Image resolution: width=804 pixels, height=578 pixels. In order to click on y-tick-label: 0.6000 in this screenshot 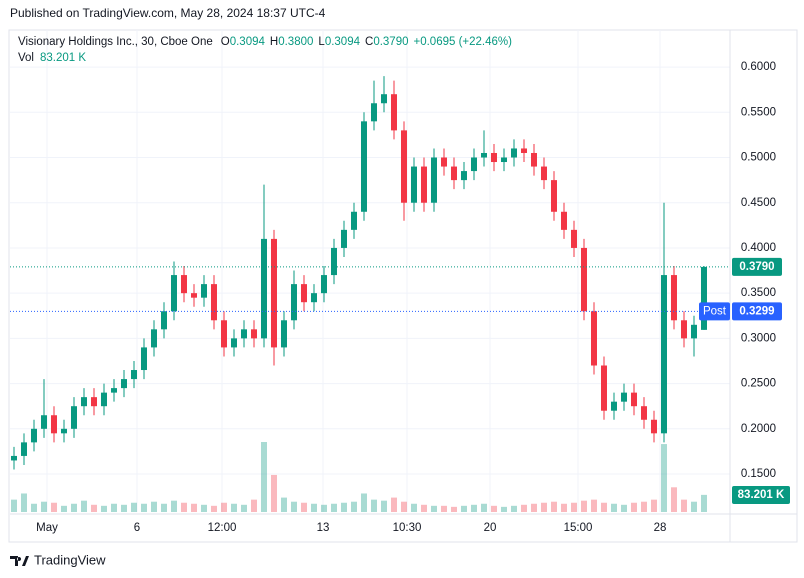, I will do `click(758, 67)`.